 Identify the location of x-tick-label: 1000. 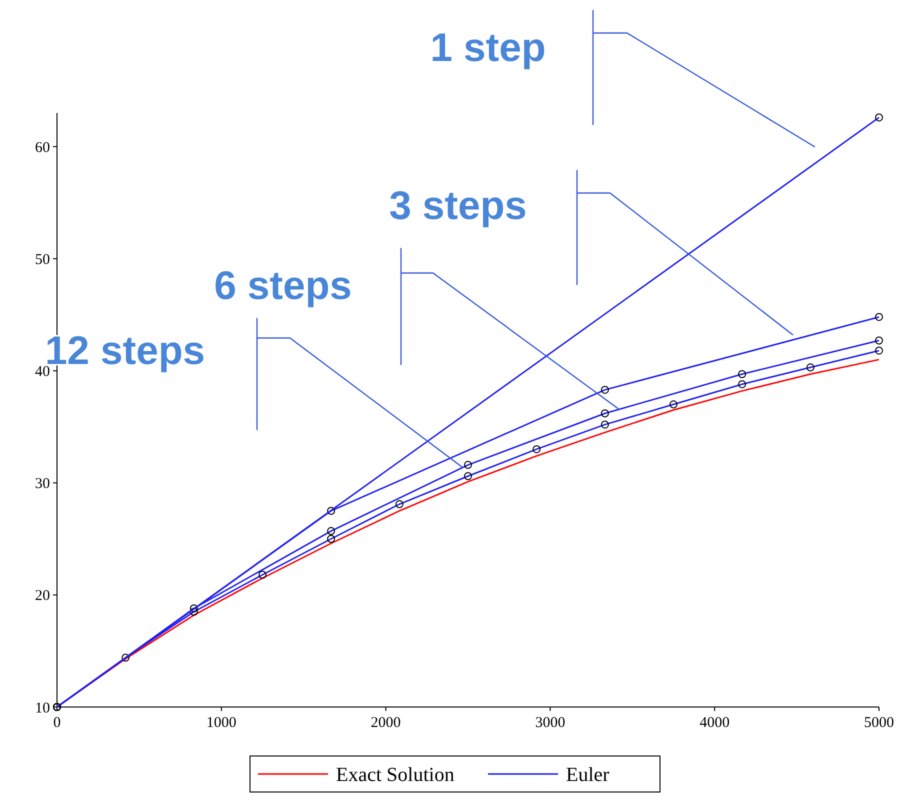
(221, 723).